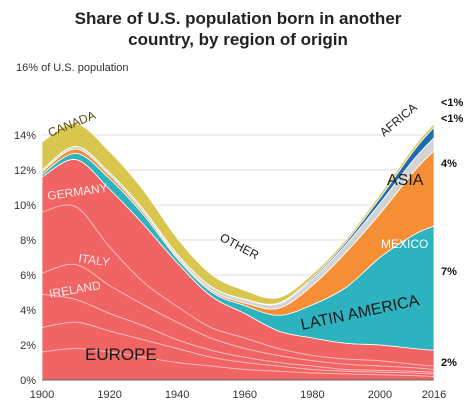 This screenshot has height=414, width=476. Describe the element at coordinates (109, 395) in the screenshot. I see `x-tick-label: 1920` at that location.